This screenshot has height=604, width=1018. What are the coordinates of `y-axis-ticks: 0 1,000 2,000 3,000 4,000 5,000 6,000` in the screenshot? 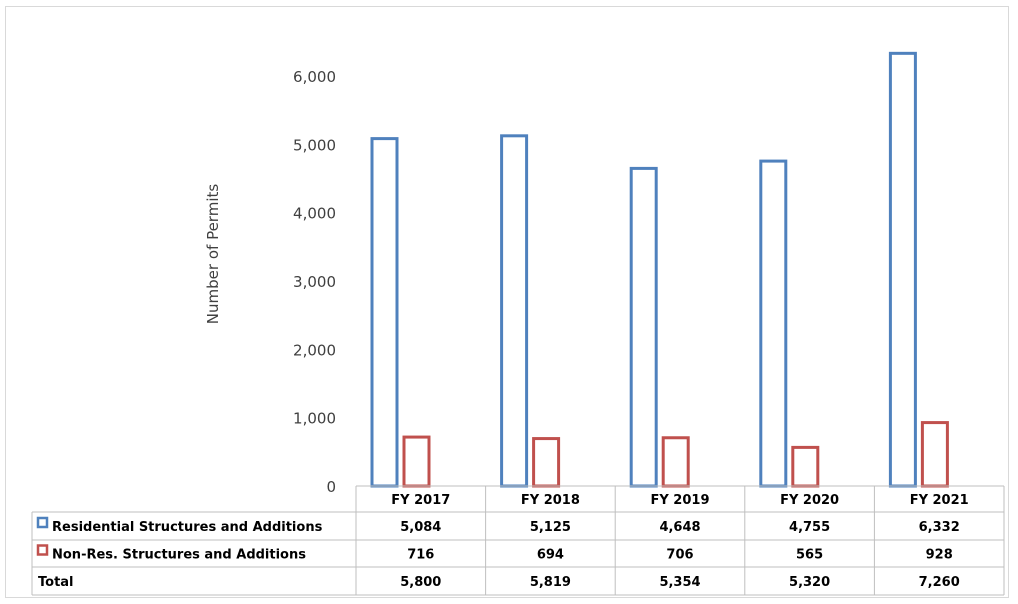 It's located at (314, 282).